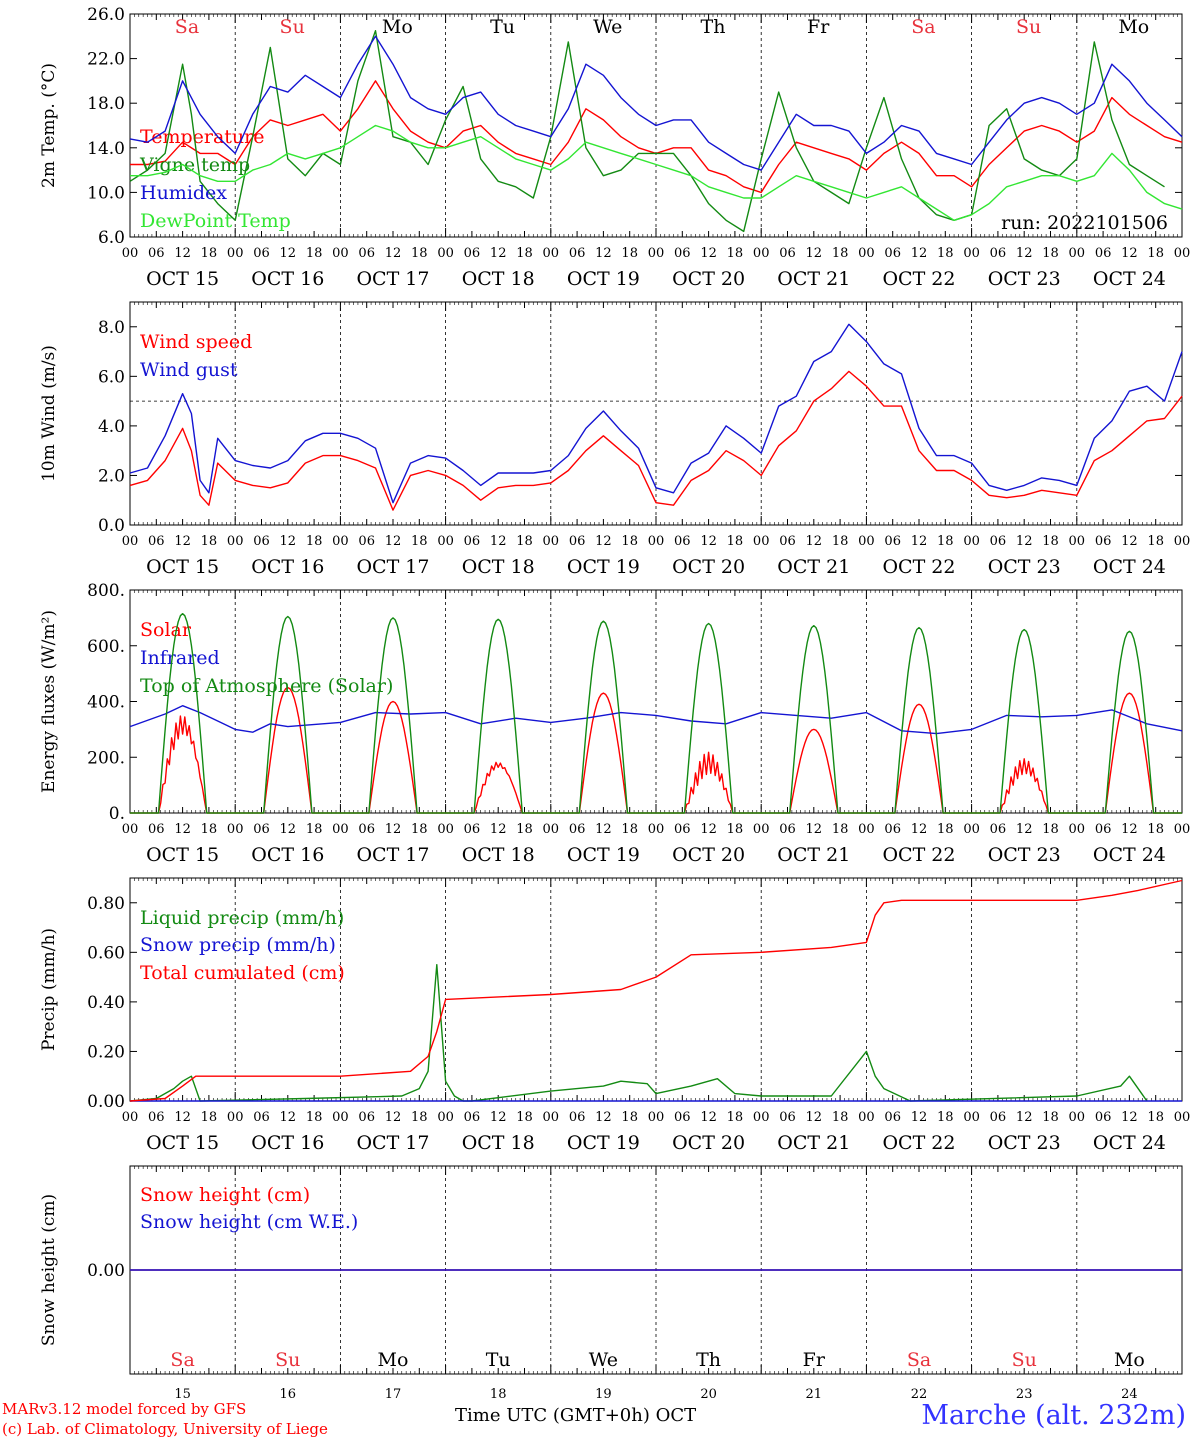 The height and width of the screenshot is (1440, 1194). What do you see at coordinates (111, 526) in the screenshot?
I see `y-tick-label: 0.0` at bounding box center [111, 526].